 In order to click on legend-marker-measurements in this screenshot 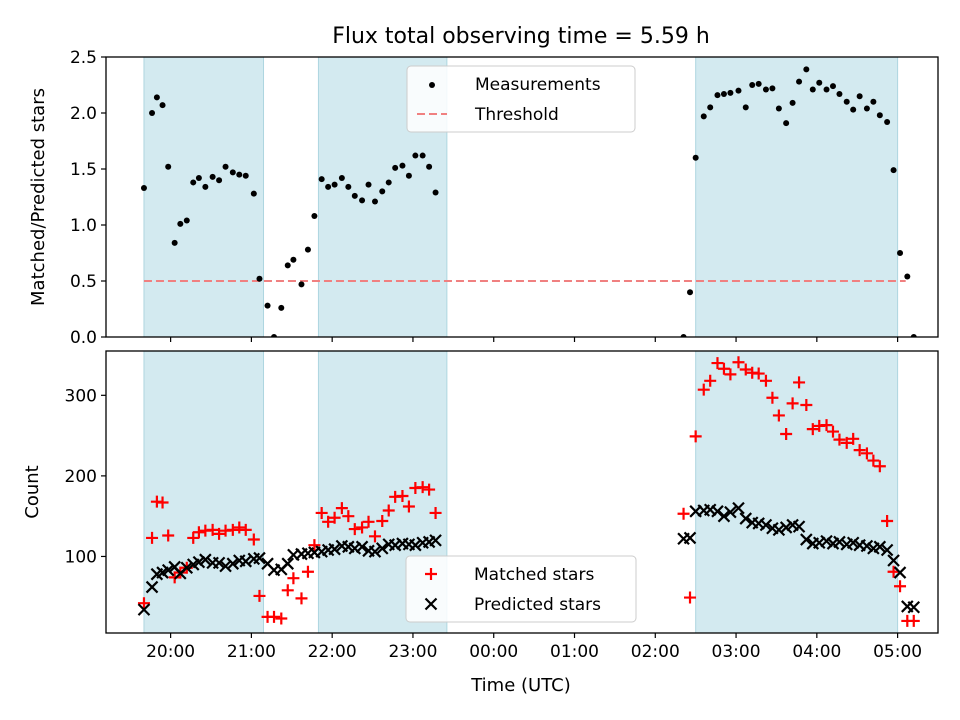, I will do `click(432, 85)`.